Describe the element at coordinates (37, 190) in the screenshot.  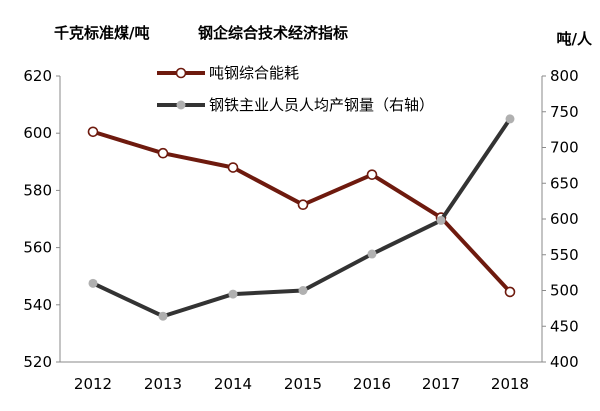
I see `left-tick-label: 580` at that location.